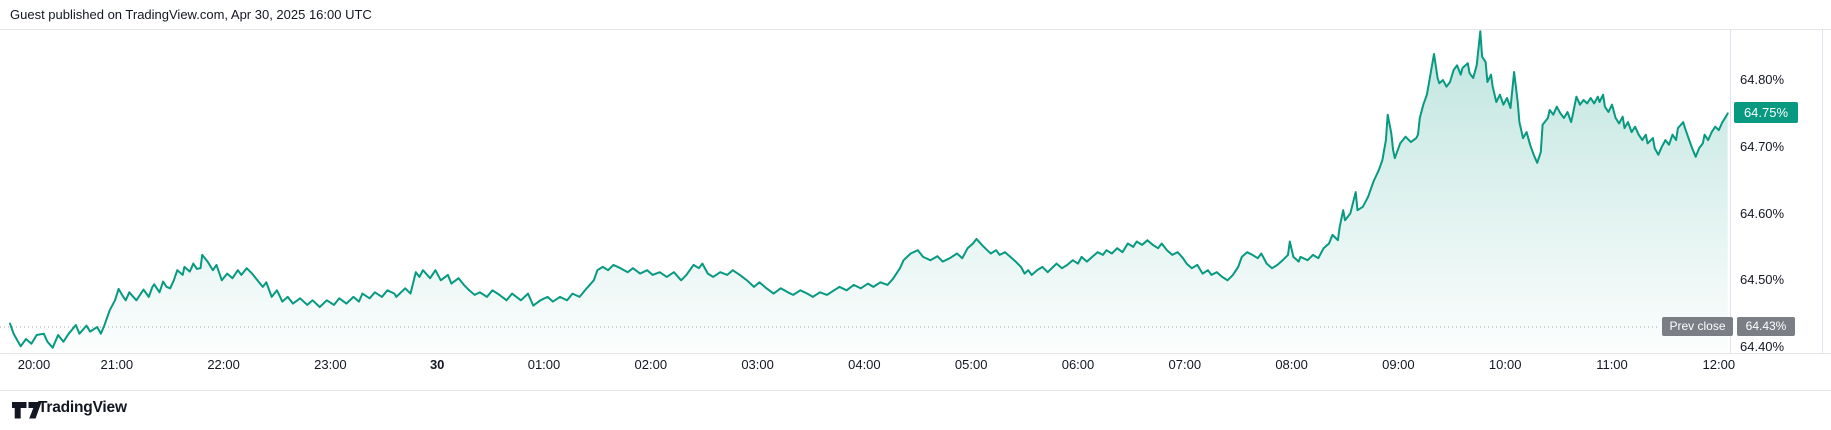  What do you see at coordinates (1291, 364) in the screenshot?
I see `time-axis-label: 08:00` at bounding box center [1291, 364].